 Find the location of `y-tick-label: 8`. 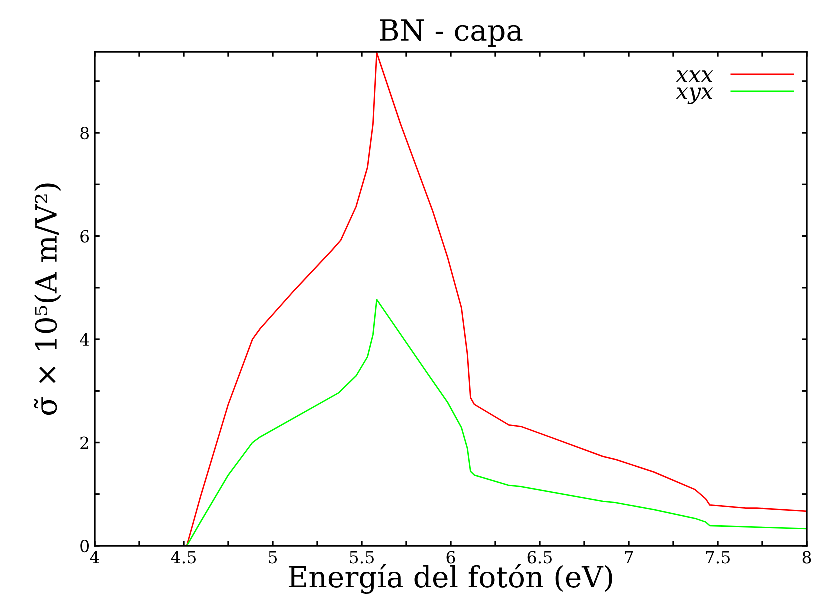

y-tick-label: 8 is located at coordinates (85, 133).